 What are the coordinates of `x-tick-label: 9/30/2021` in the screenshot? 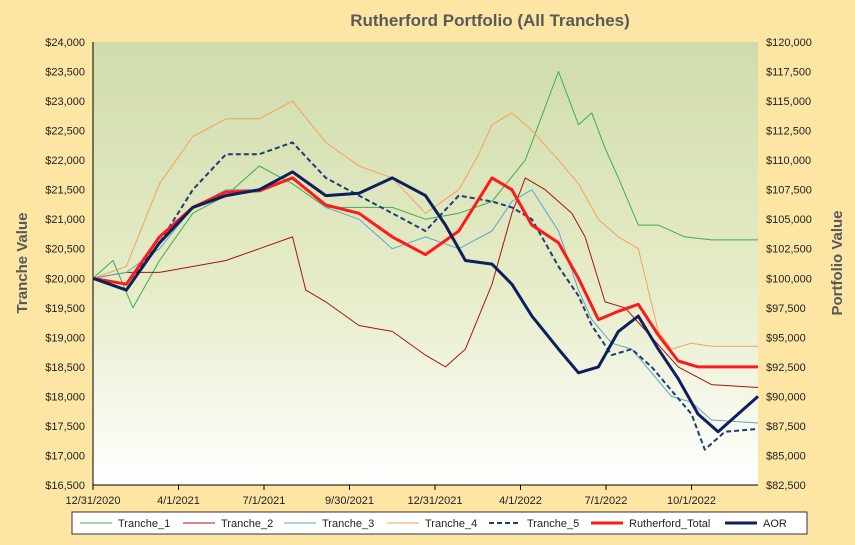 It's located at (349, 501).